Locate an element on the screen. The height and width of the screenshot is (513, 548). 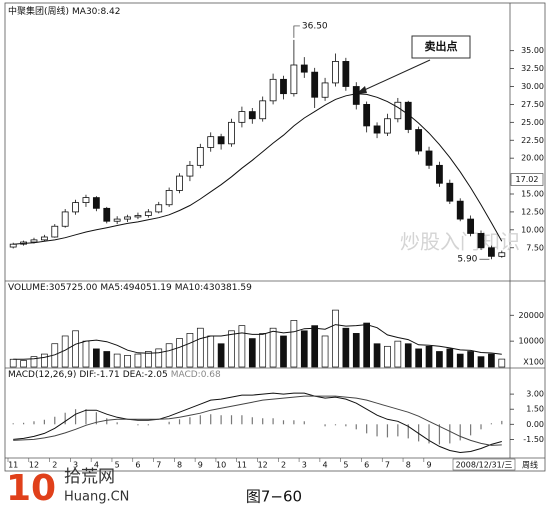
ma10-label: MA10:430381.59 is located at coordinates (213, 288).